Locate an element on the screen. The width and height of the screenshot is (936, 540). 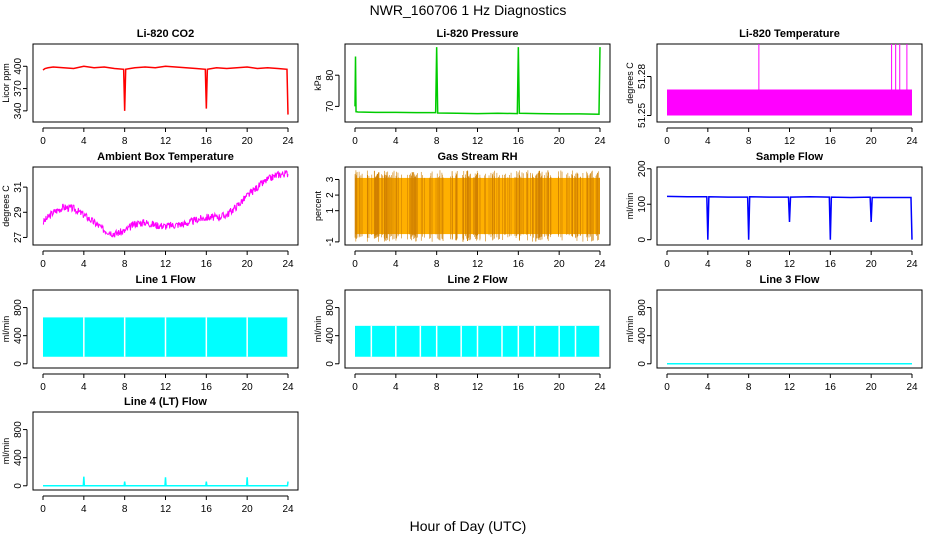
y-tick-label: 100 is located at coordinates (642, 203).